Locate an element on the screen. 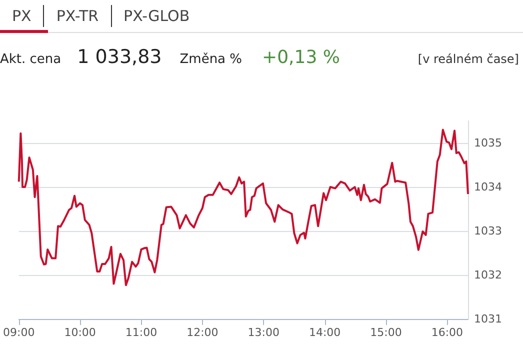  x-tick-label: 12:00 is located at coordinates (202, 332).